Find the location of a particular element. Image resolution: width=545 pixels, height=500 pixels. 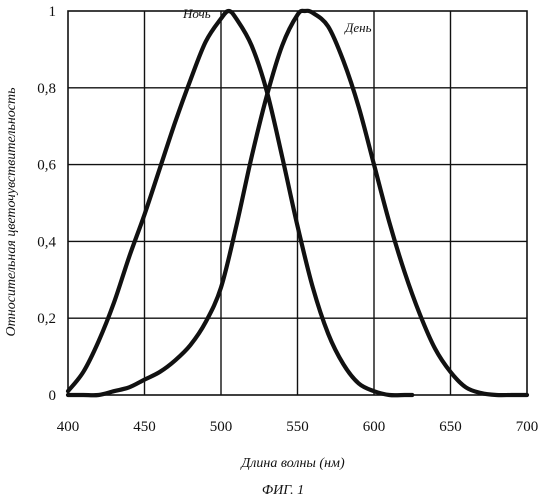

x-tick-label: 500 is located at coordinates (221, 427).